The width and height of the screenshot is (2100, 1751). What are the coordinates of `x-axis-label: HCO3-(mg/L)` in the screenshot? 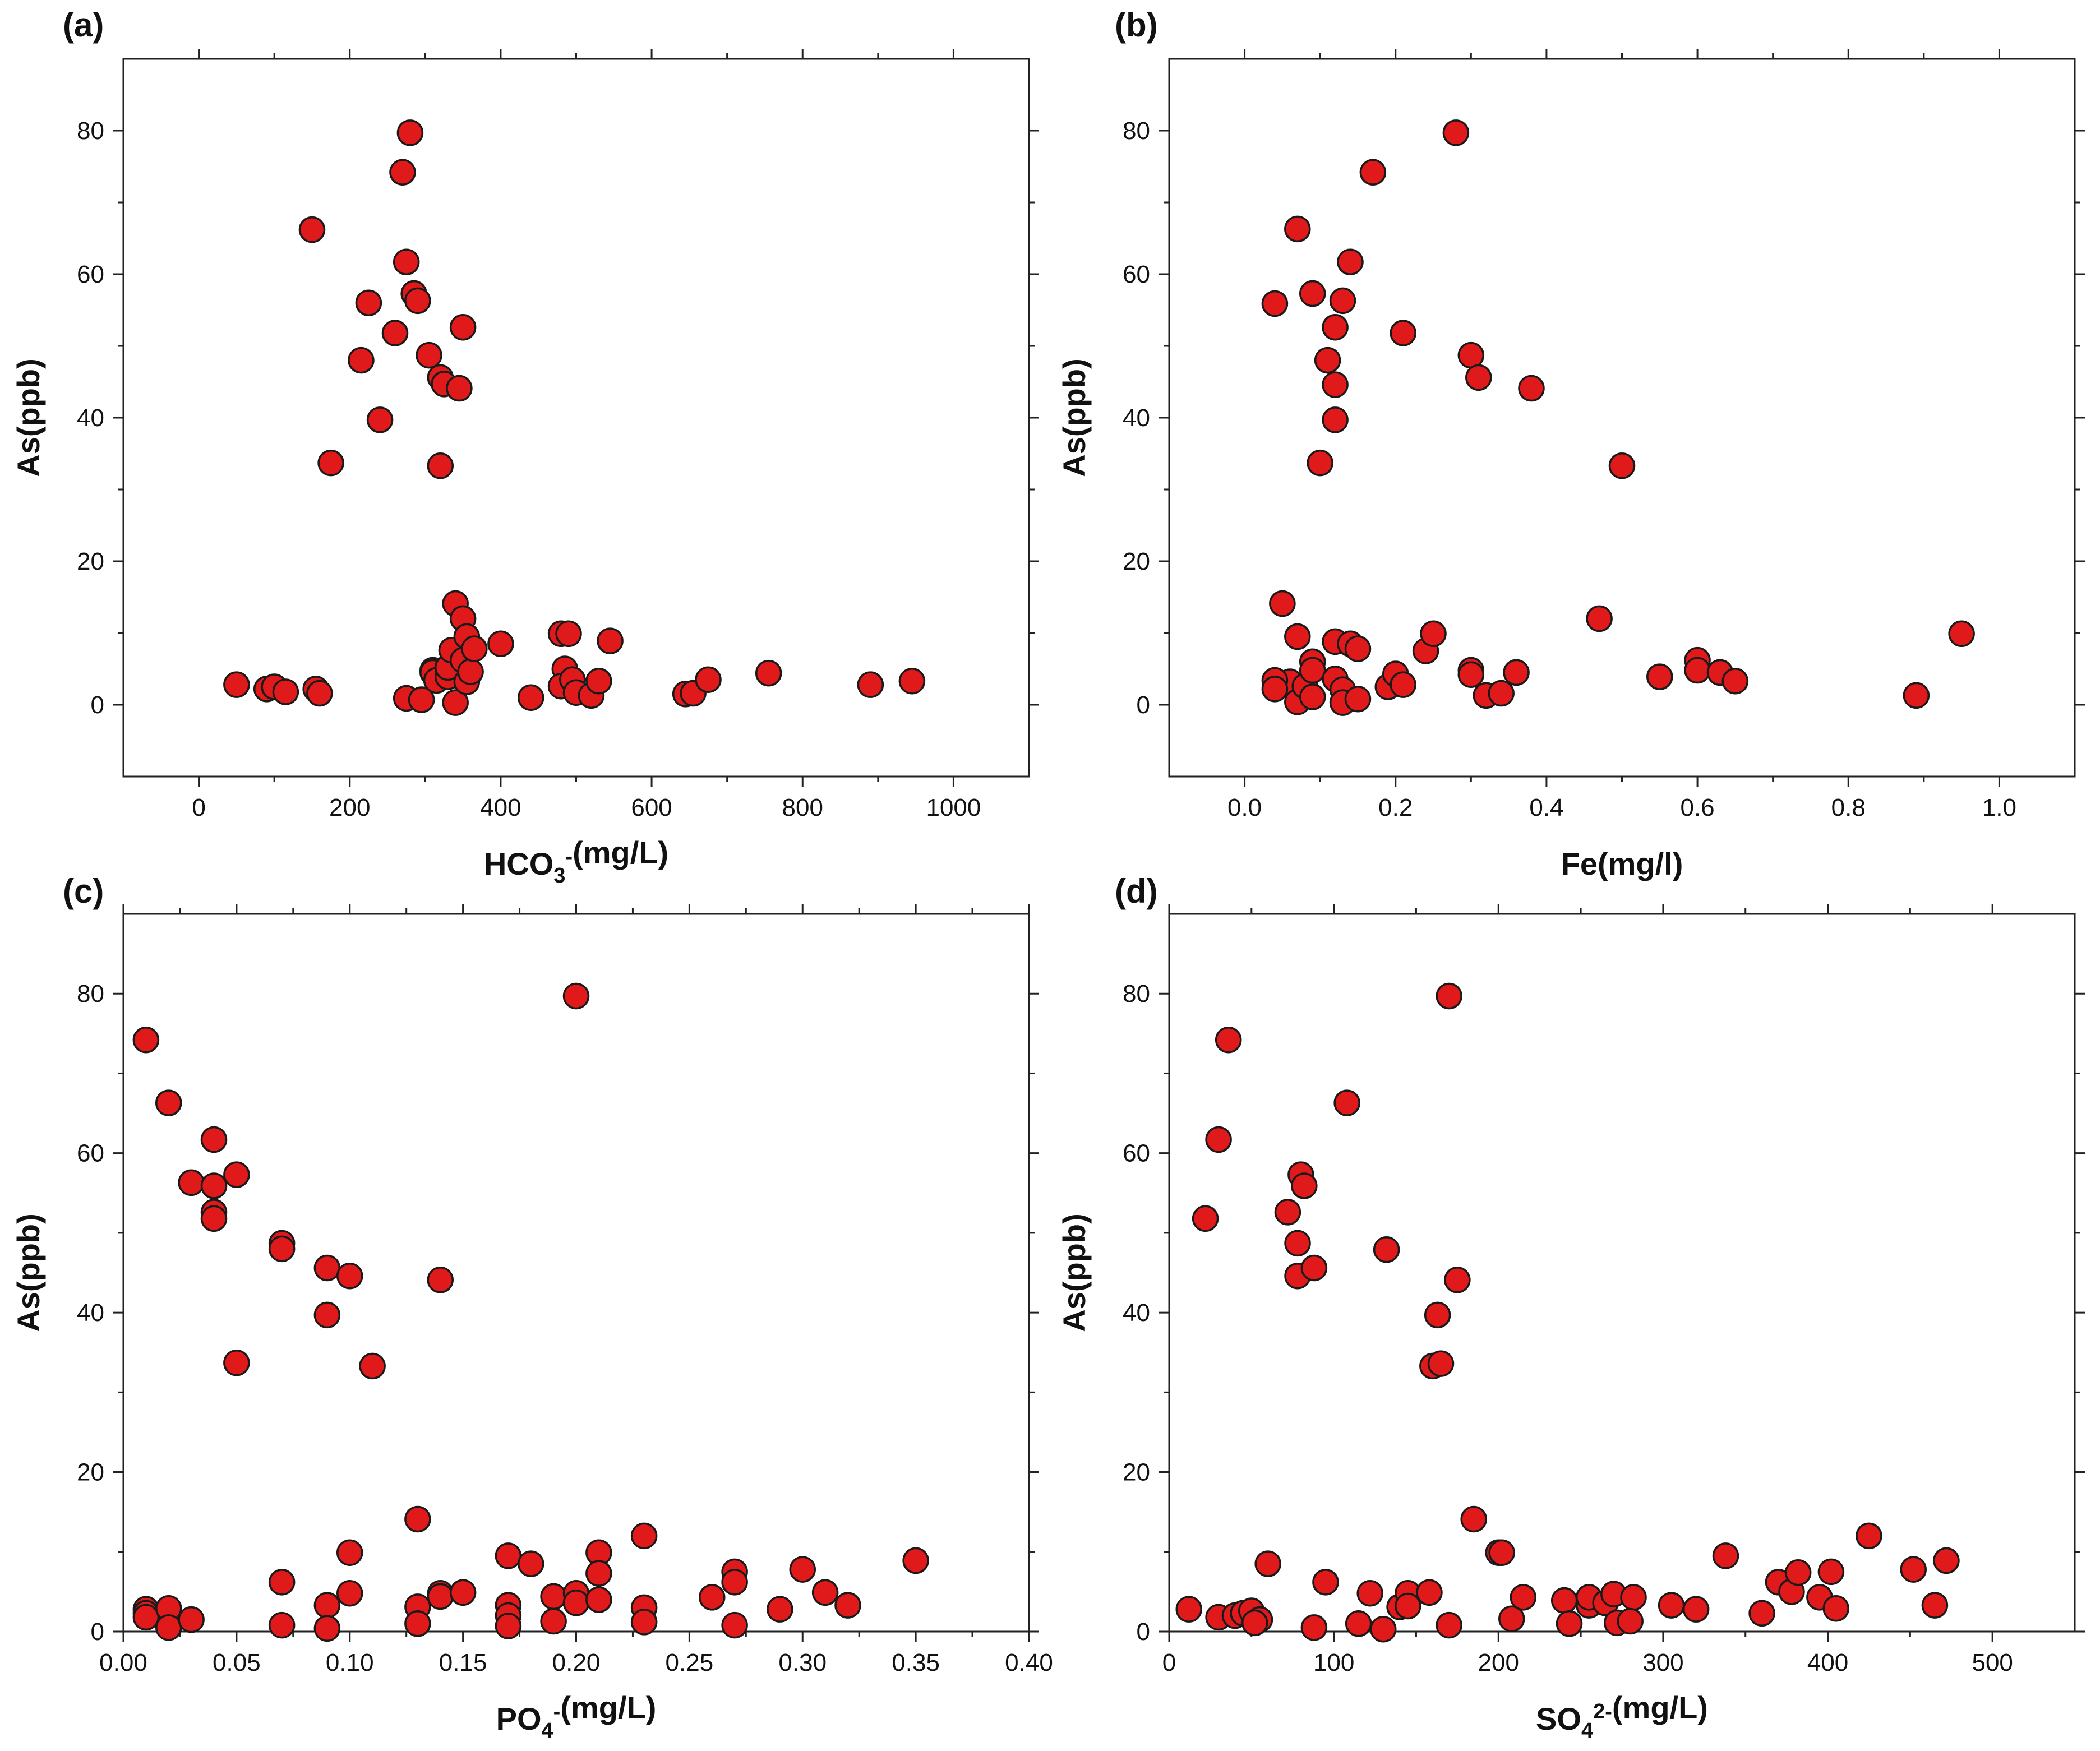 It's located at (576, 861).